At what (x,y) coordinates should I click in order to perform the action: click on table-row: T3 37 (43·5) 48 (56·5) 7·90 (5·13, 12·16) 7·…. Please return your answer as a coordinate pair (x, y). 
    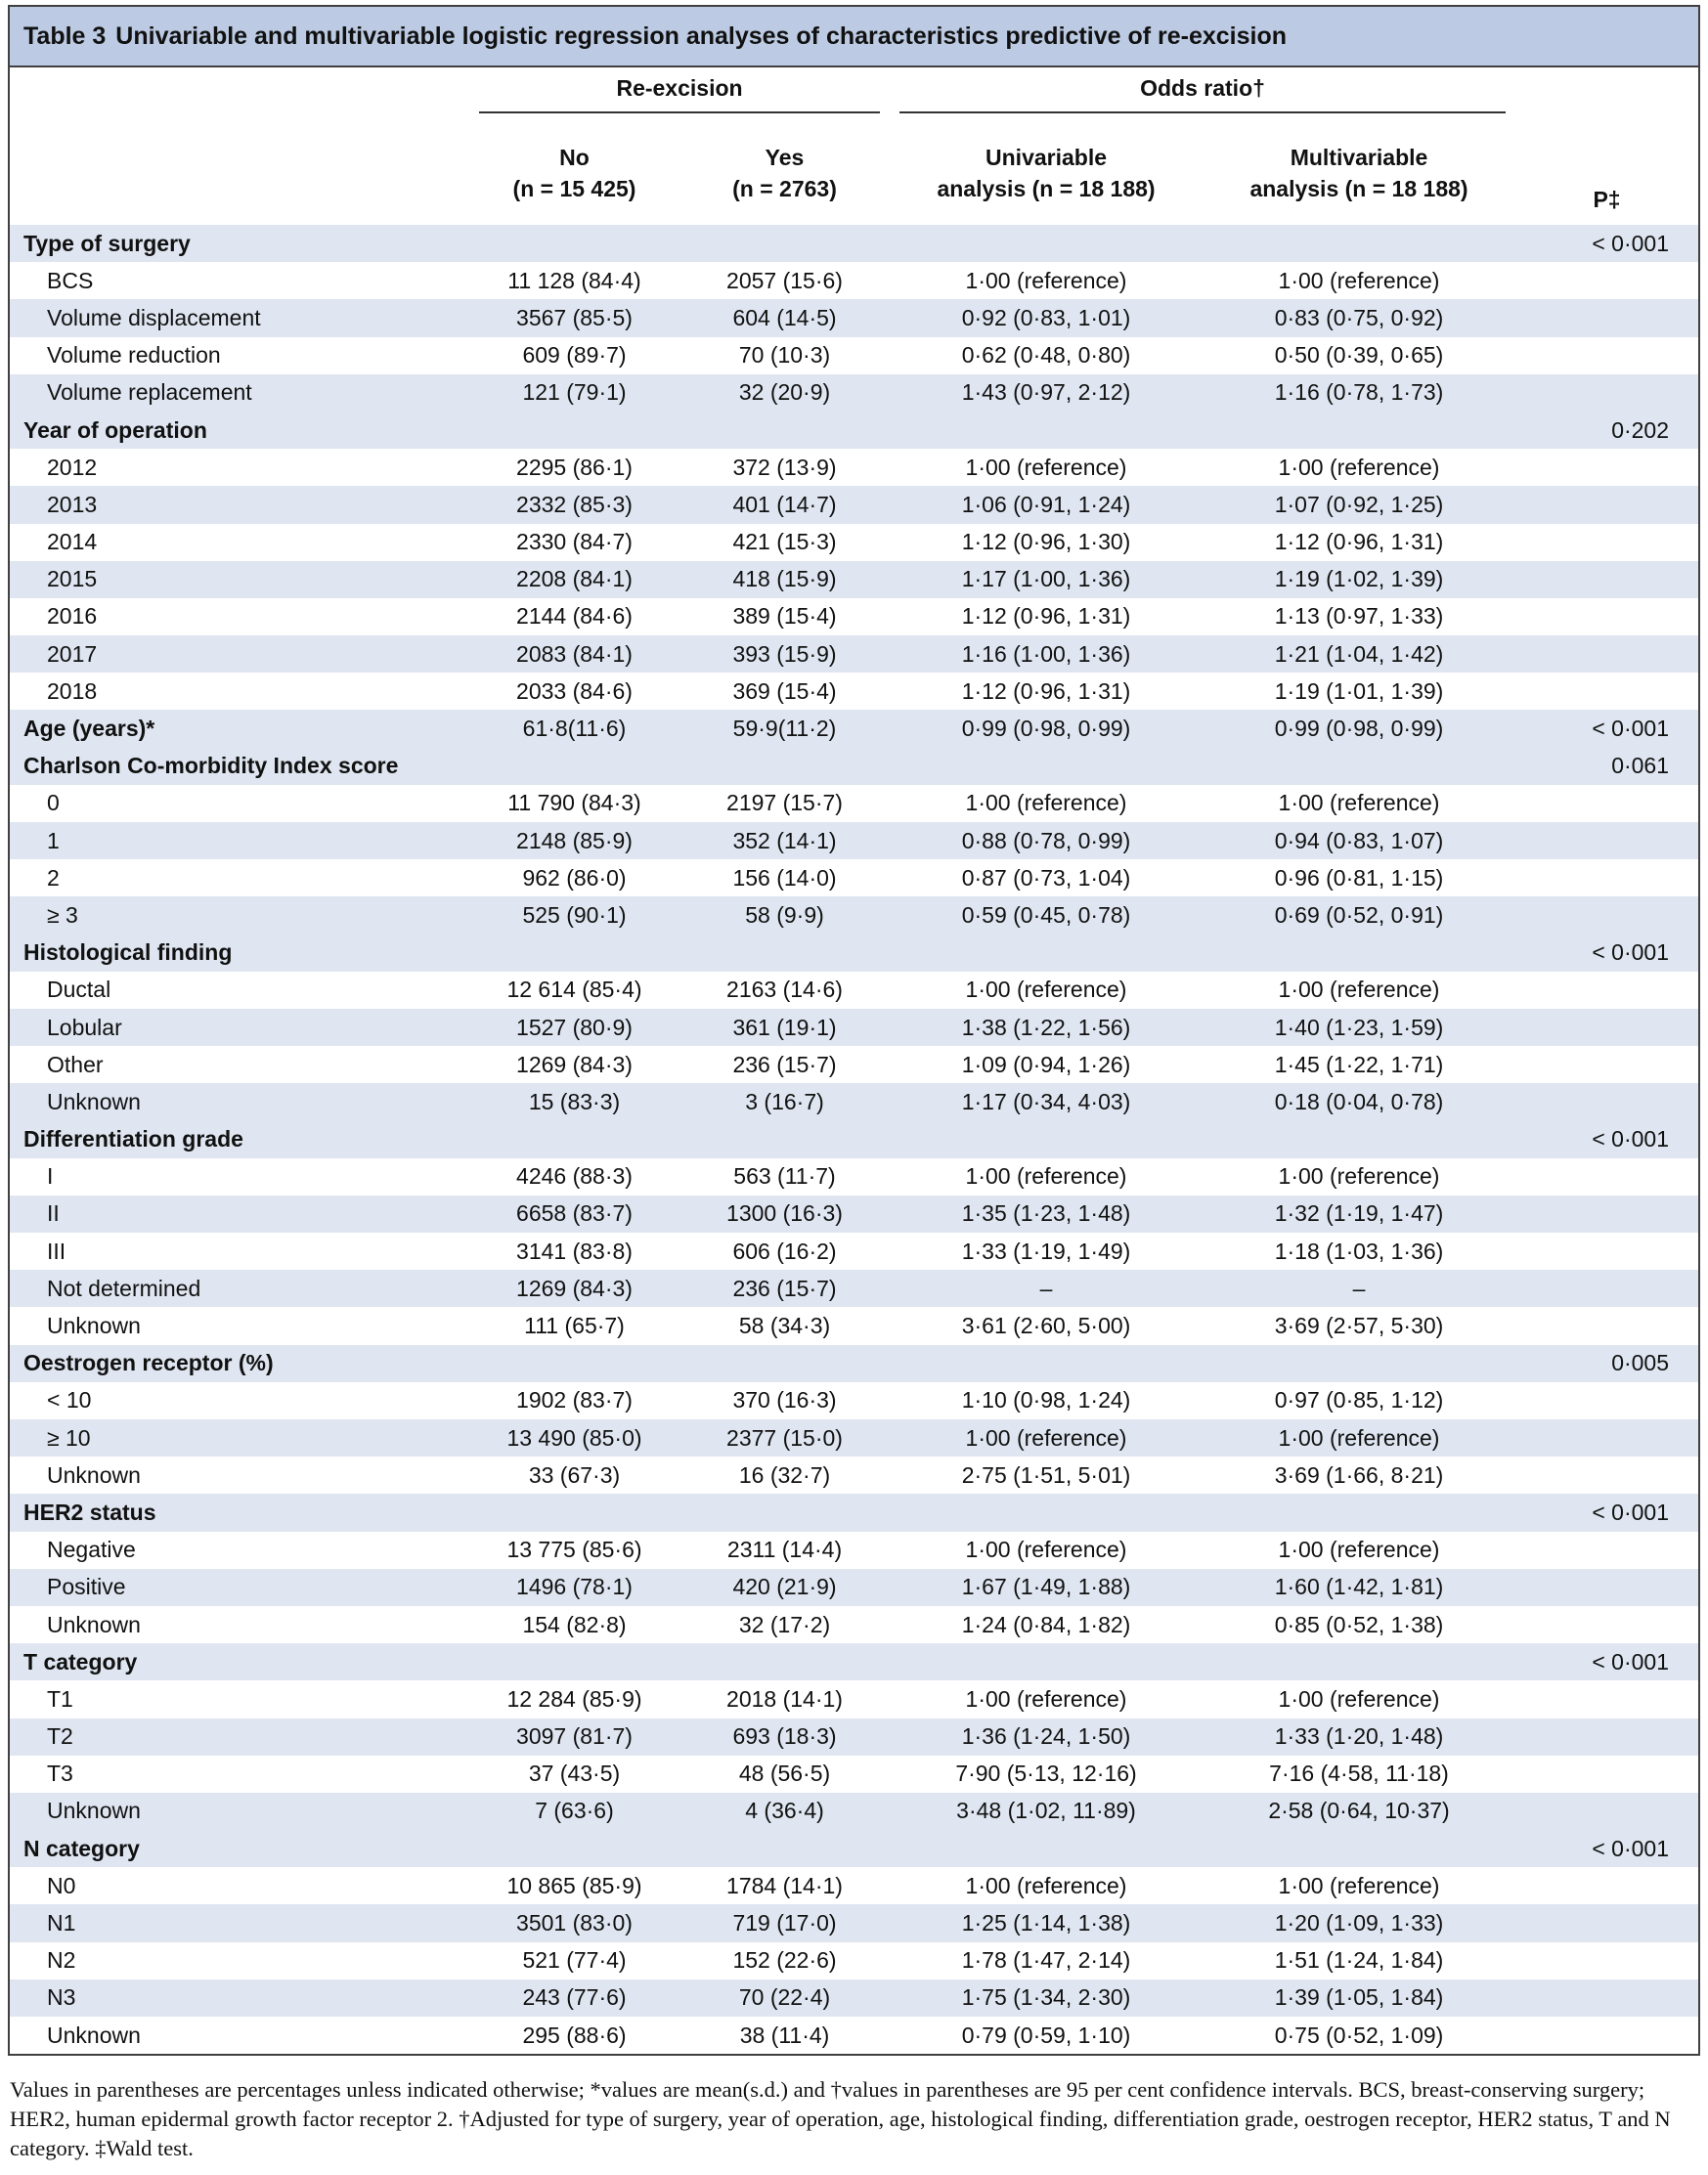
    Looking at the image, I should click on (854, 1774).